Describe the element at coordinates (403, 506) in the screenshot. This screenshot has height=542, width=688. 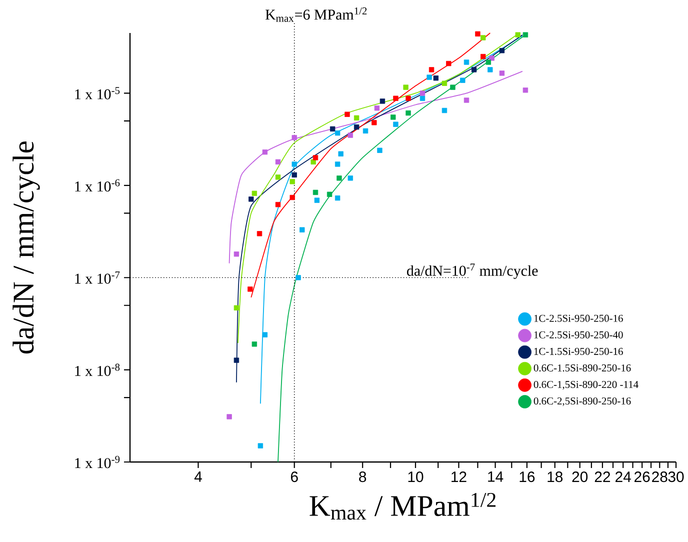
I see `x-axis-title: K$_{max}$ / MPam$^{1/2}$` at that location.